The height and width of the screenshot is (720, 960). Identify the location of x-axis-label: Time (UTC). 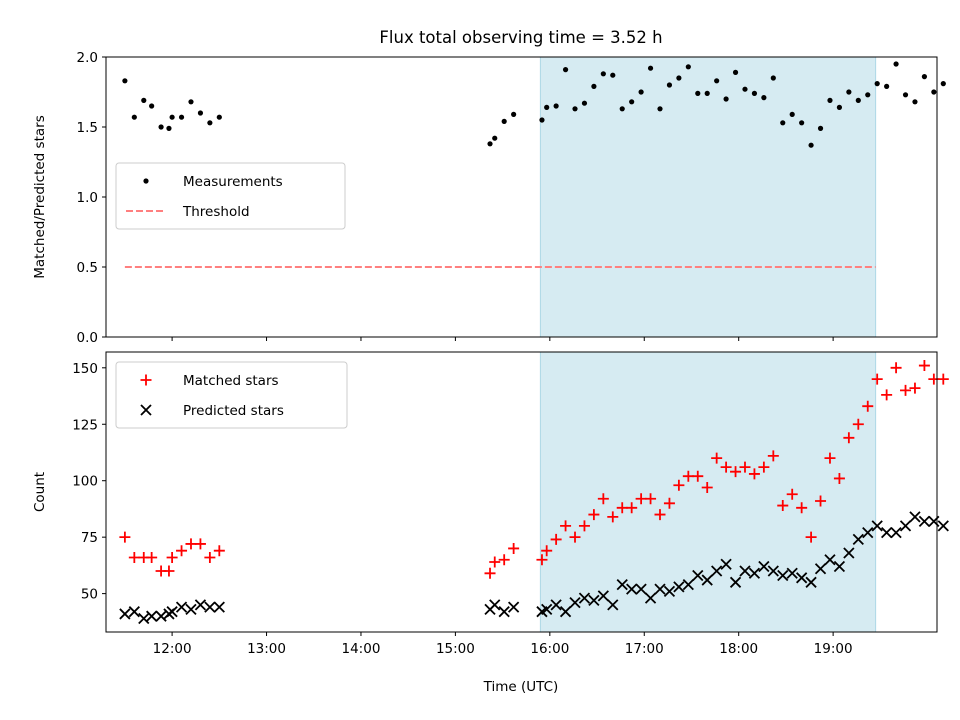
(521, 687).